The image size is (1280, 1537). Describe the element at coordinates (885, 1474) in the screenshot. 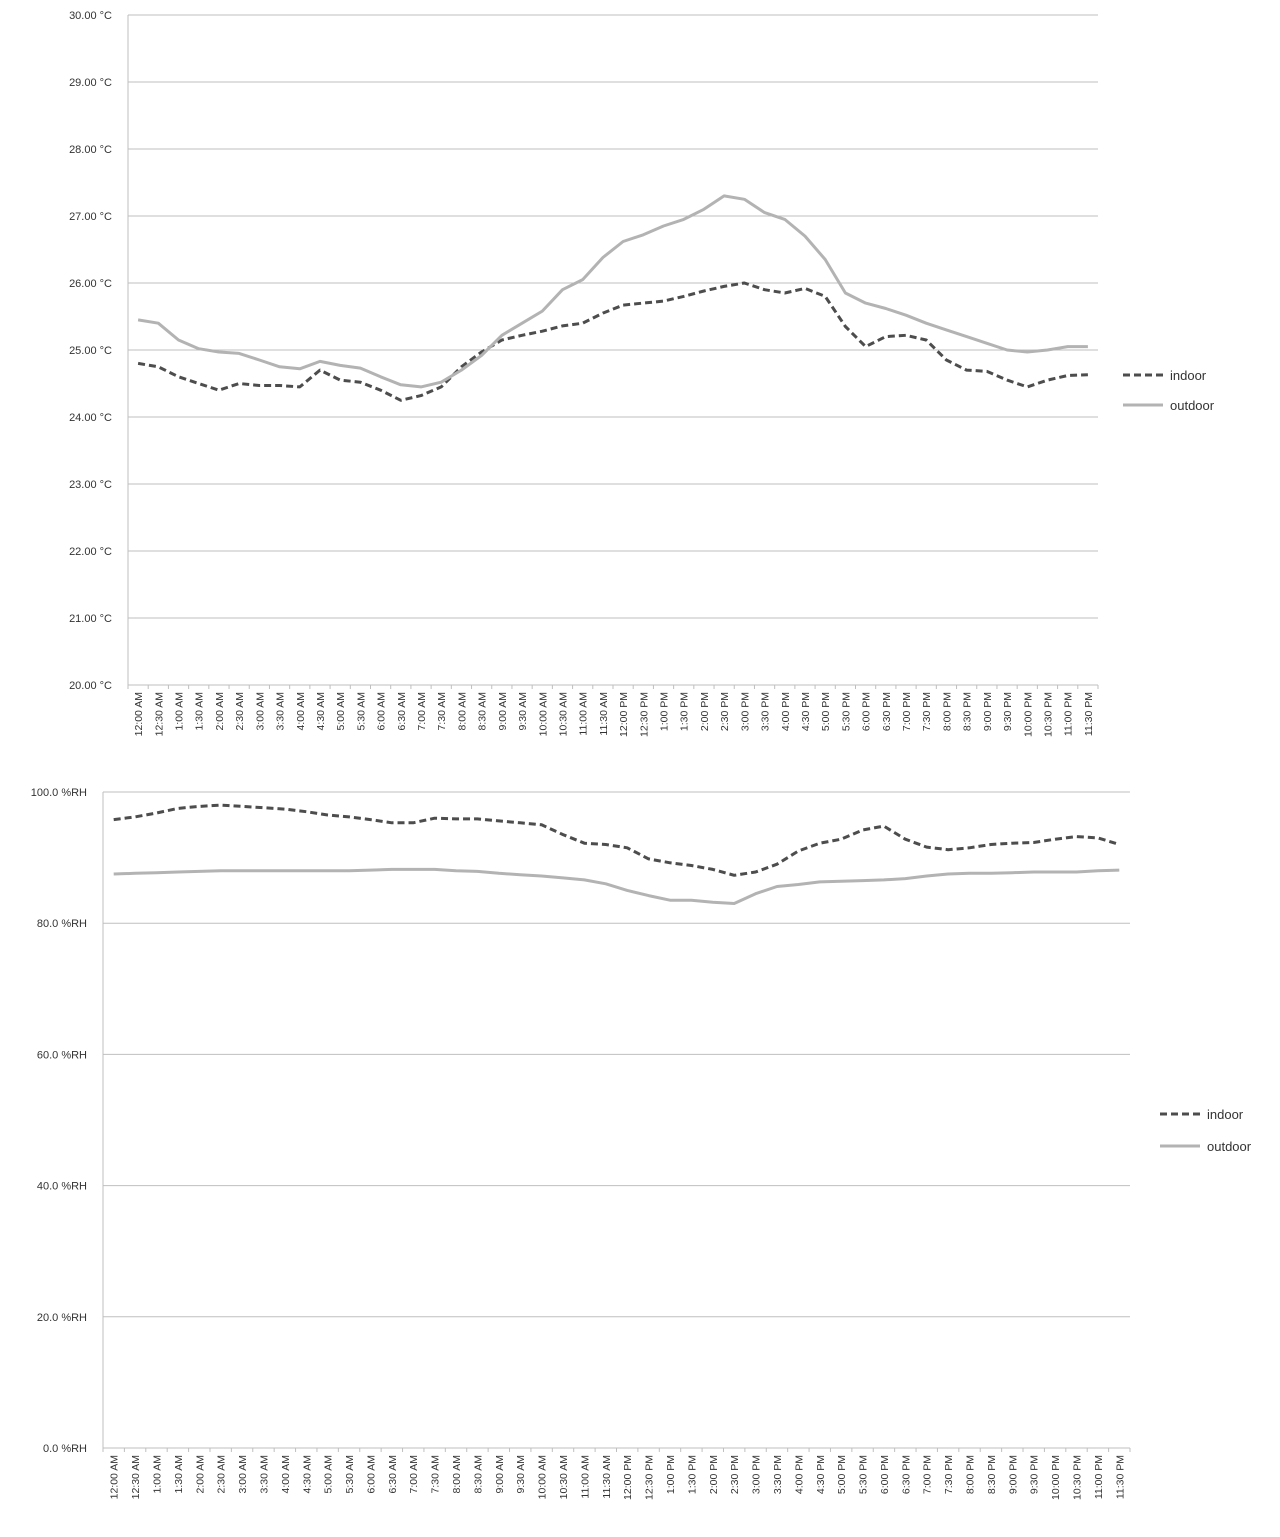

I see `chart2-x-tick-label: 6:00 PM` at that location.